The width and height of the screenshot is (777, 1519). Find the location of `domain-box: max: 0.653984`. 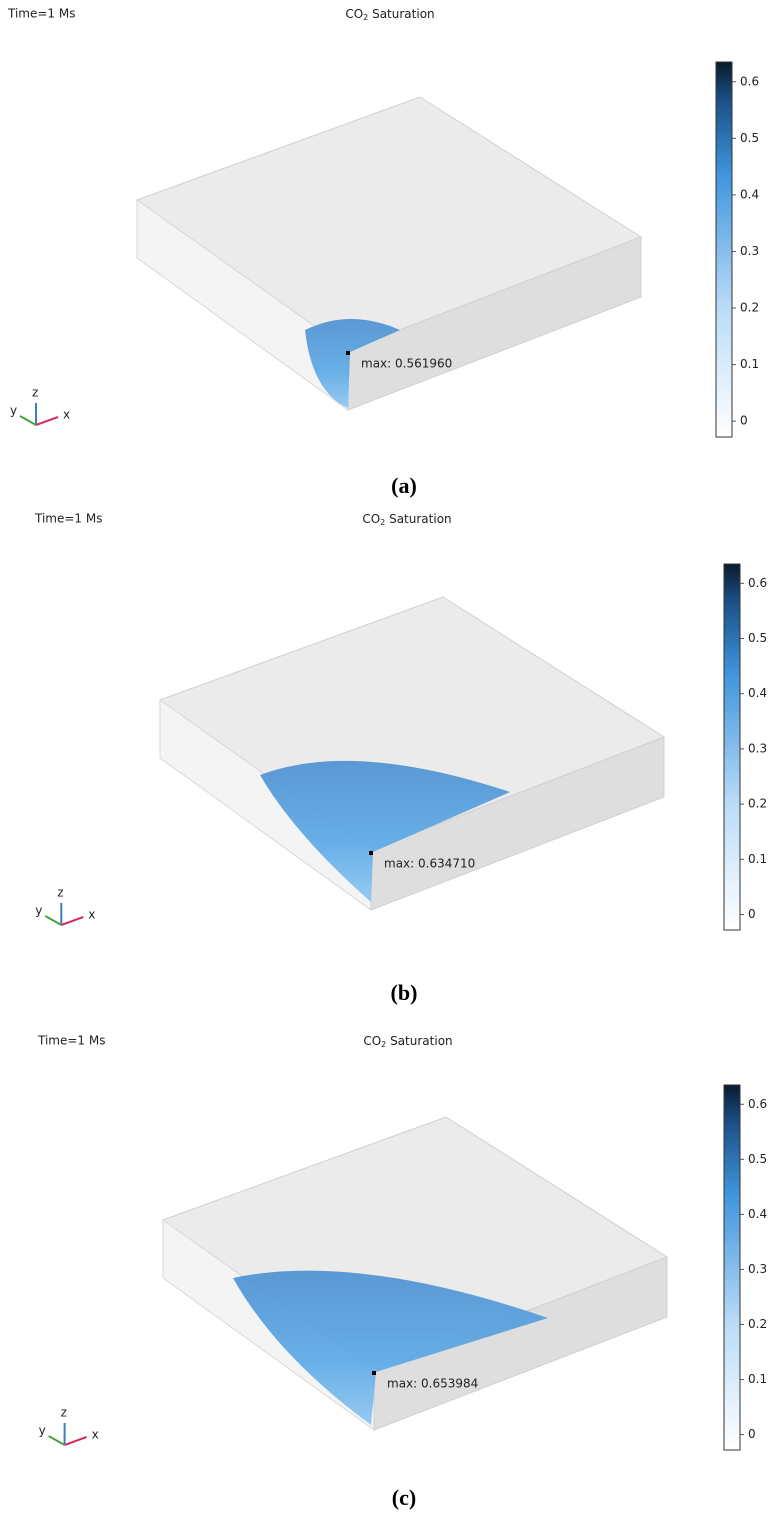

domain-box: max: 0.653984 is located at coordinates (415, 1273).